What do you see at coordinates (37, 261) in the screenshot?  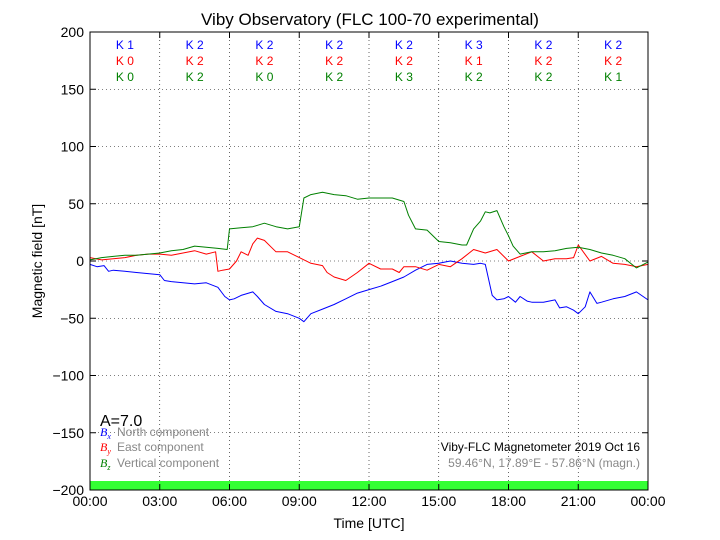 I see `y-axis-label: Magnetic field [nT]` at bounding box center [37, 261].